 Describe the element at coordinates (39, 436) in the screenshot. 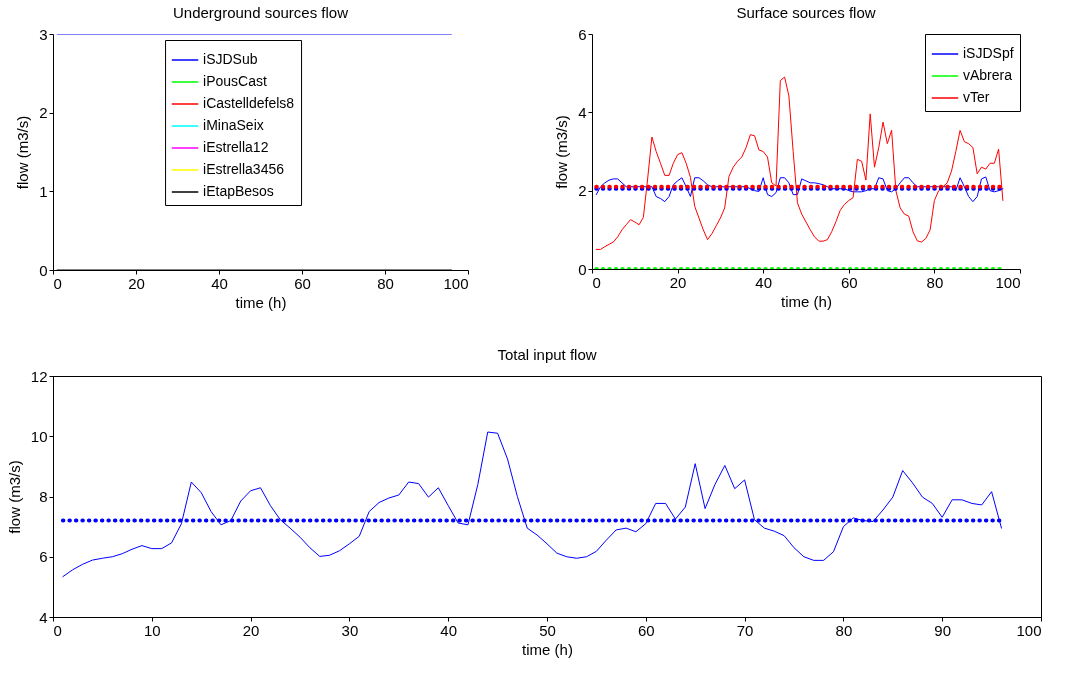

I see `y-tick-label: 10` at that location.